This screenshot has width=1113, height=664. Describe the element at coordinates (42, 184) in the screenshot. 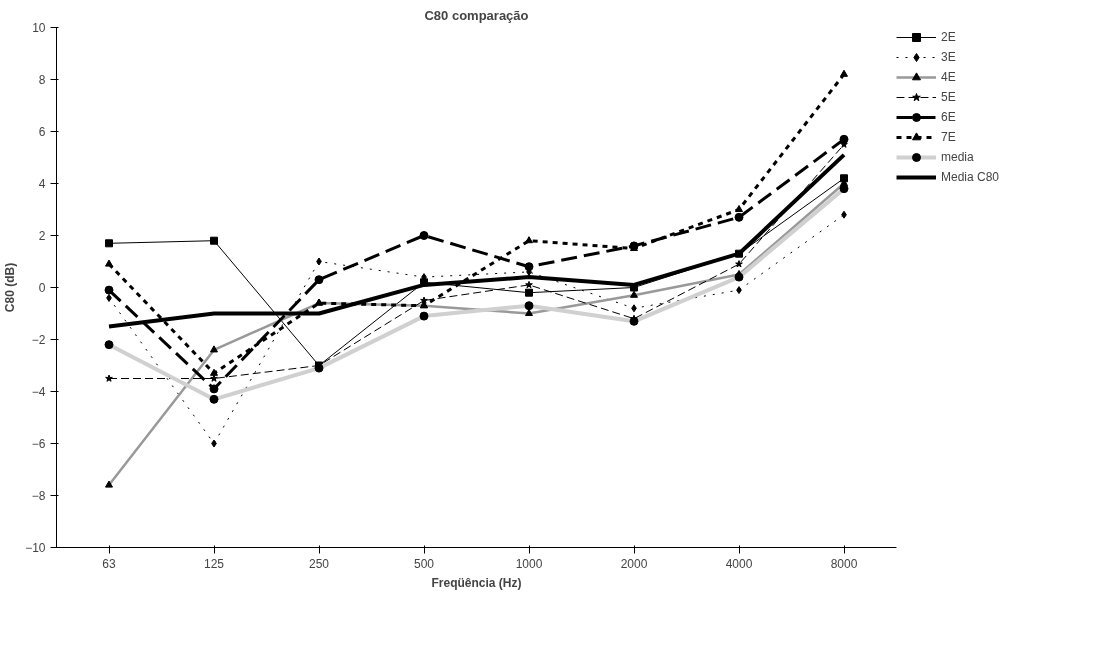

I see `y-tick-label: 4` at that location.